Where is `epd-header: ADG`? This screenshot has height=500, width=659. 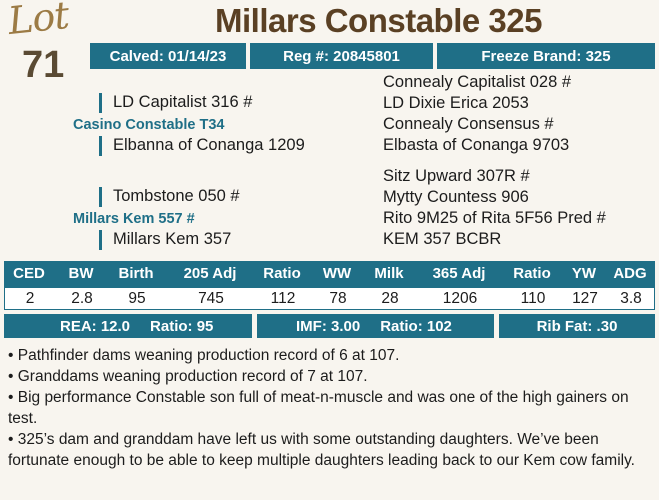 epd-header: ADG is located at coordinates (630, 273).